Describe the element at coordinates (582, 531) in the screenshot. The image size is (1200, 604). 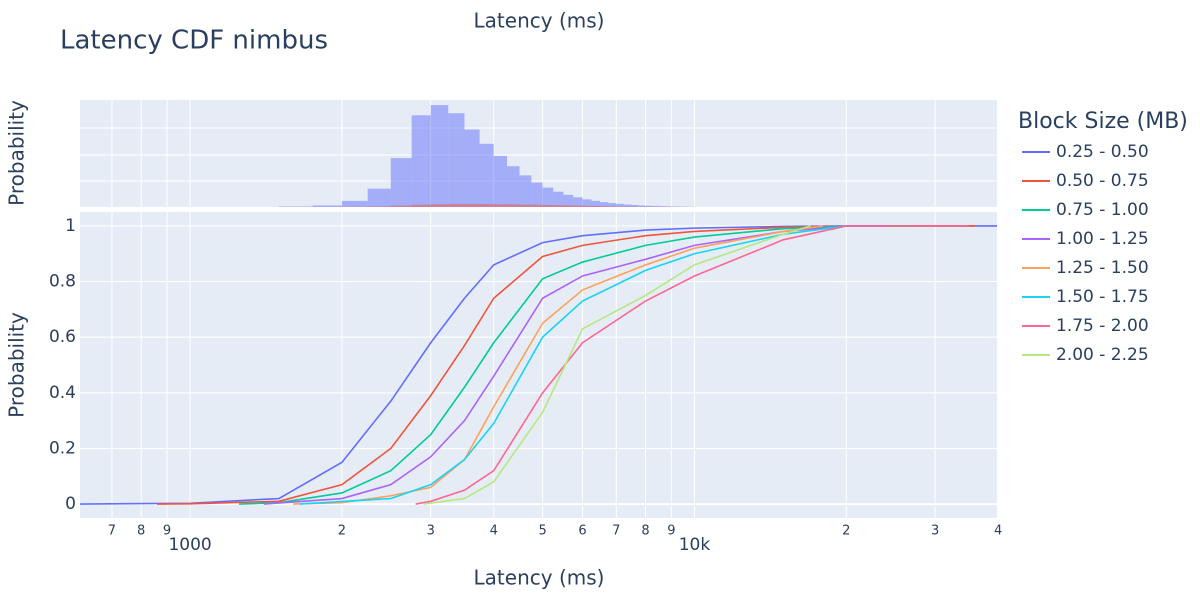
I see `x-tick-label: 6` at that location.